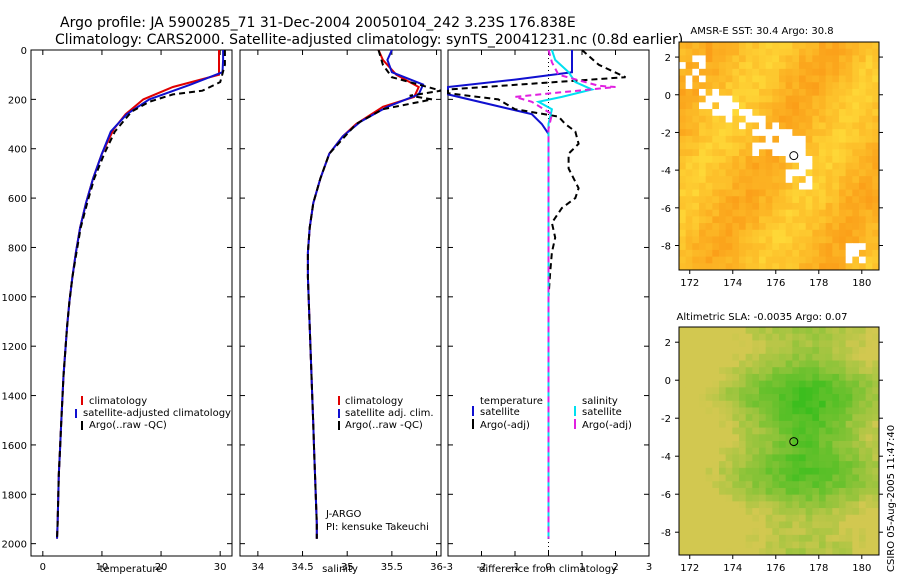 Image resolution: width=900 pixels, height=580 pixels. What do you see at coordinates (861, 283) in the screenshot?
I see `x-tick-label: 180` at bounding box center [861, 283].